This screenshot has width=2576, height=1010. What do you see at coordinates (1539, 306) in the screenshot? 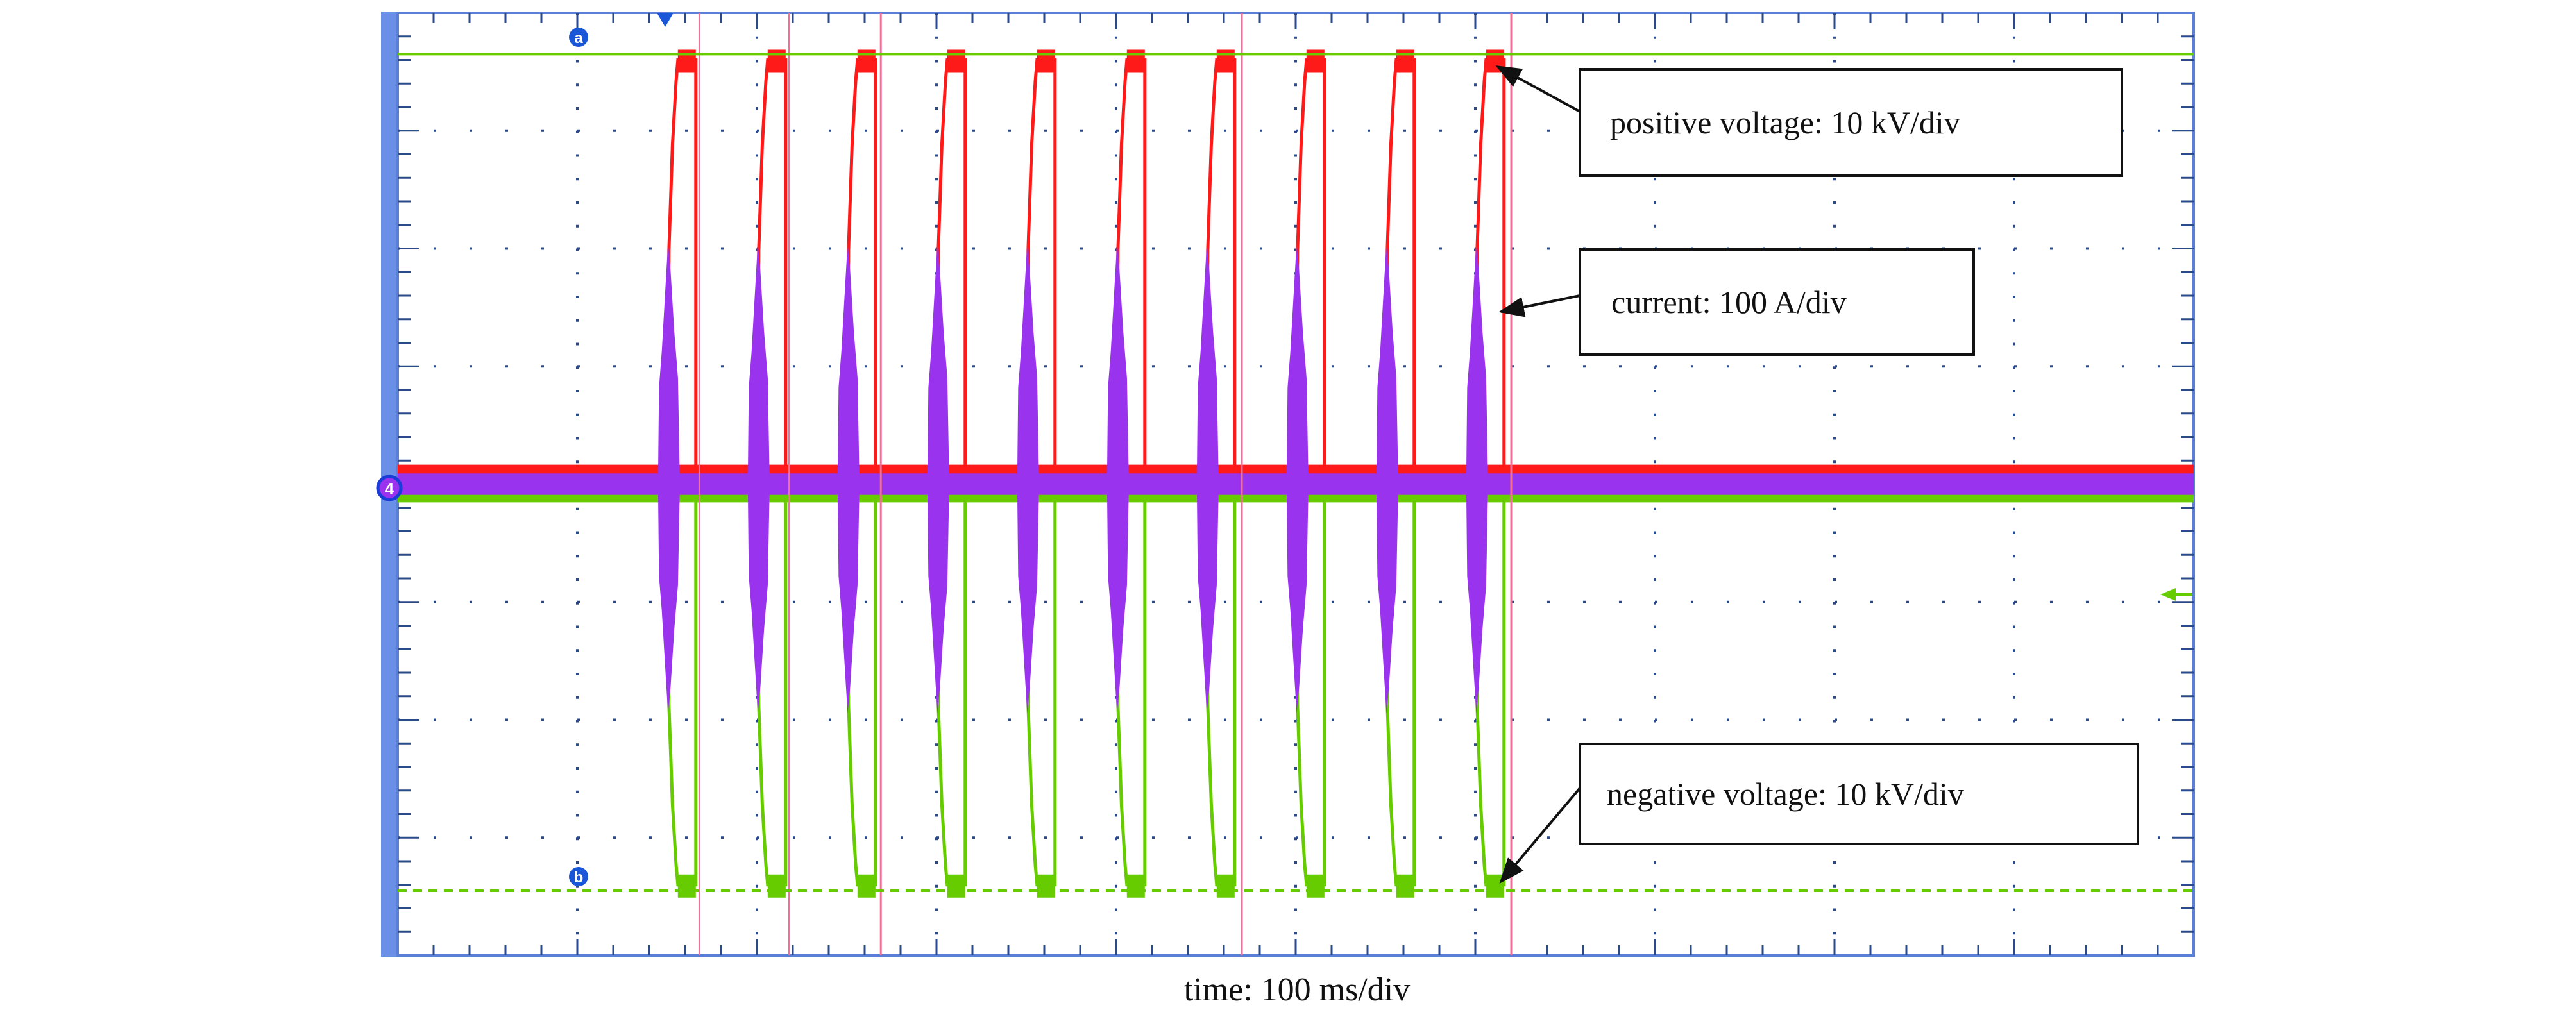
I see `arrow-current` at bounding box center [1539, 306].